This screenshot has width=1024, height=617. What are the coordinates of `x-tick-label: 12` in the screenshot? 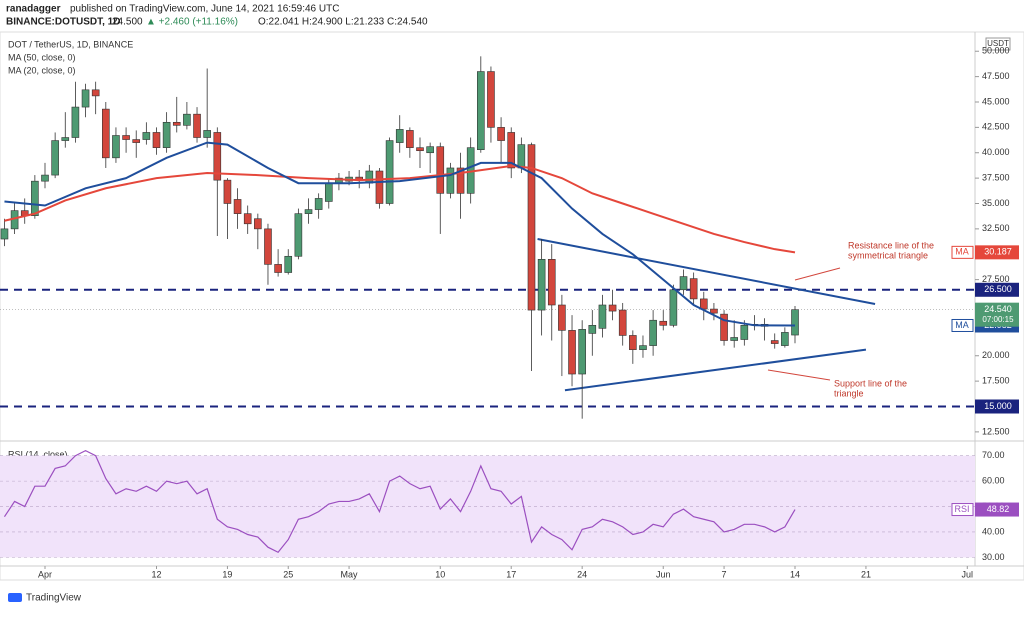 It's located at (156, 574).